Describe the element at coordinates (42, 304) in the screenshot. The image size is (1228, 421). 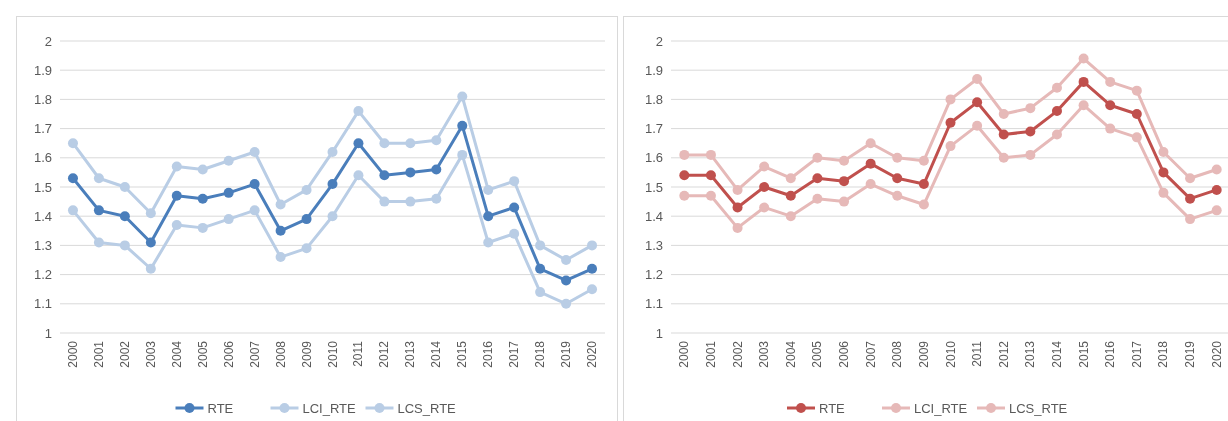
I see `y-tick-label: 1.1` at that location.